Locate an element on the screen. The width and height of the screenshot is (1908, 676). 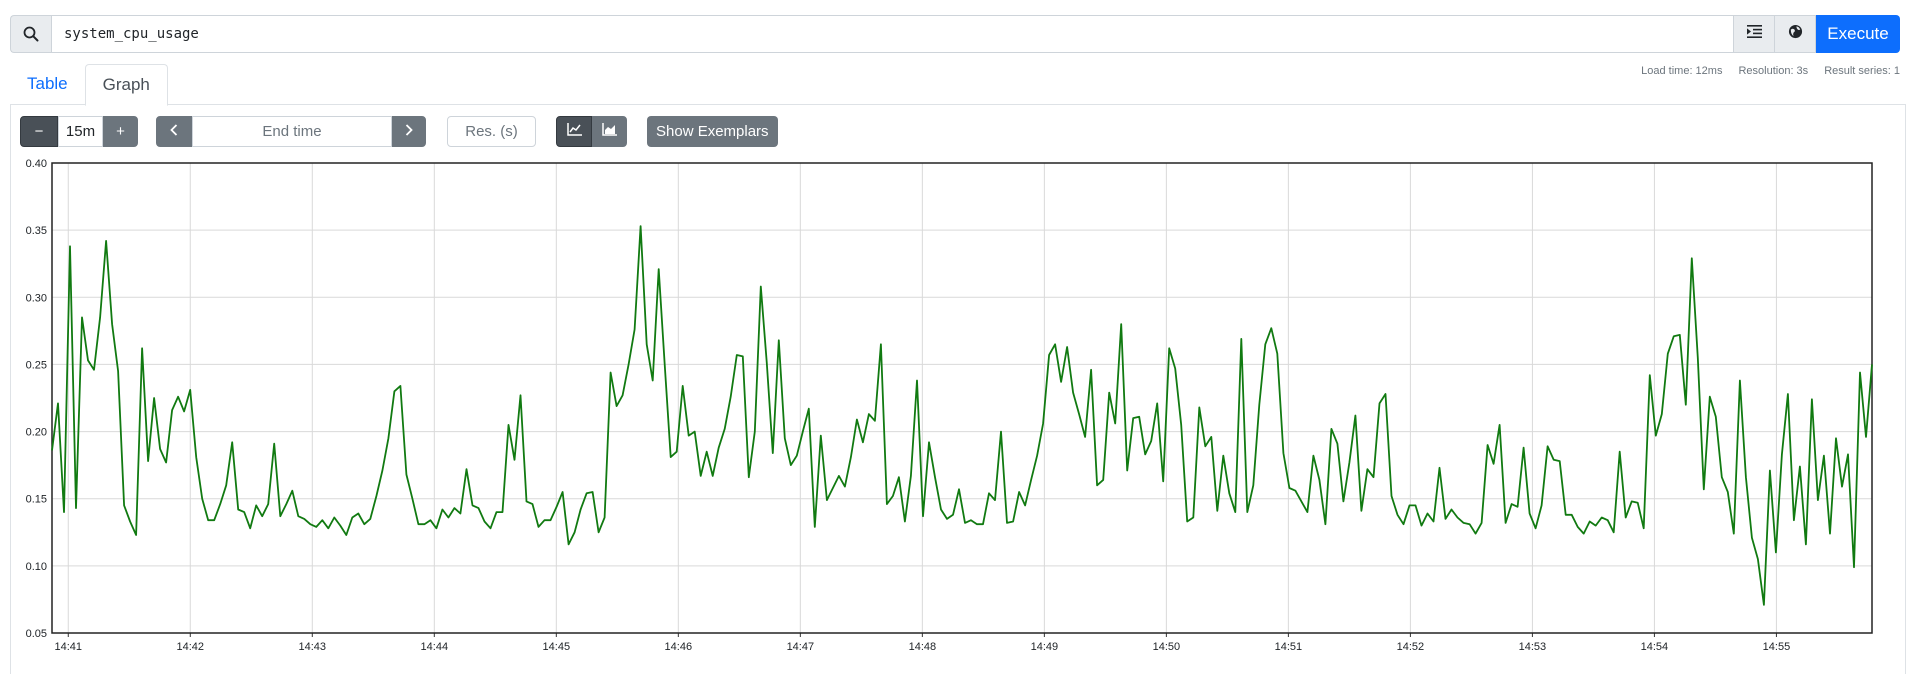
x-tick-label: 14:44 is located at coordinates (435, 647).